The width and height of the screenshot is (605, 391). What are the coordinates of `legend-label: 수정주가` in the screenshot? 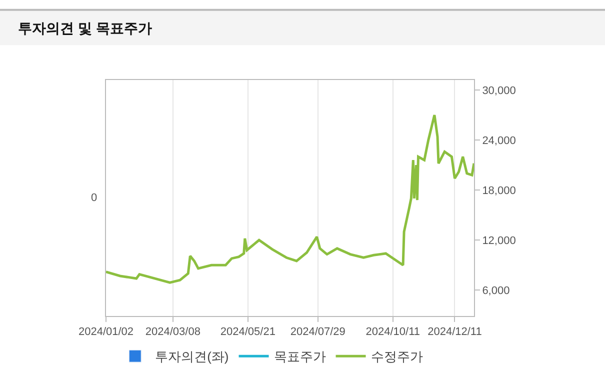 It's located at (396, 356).